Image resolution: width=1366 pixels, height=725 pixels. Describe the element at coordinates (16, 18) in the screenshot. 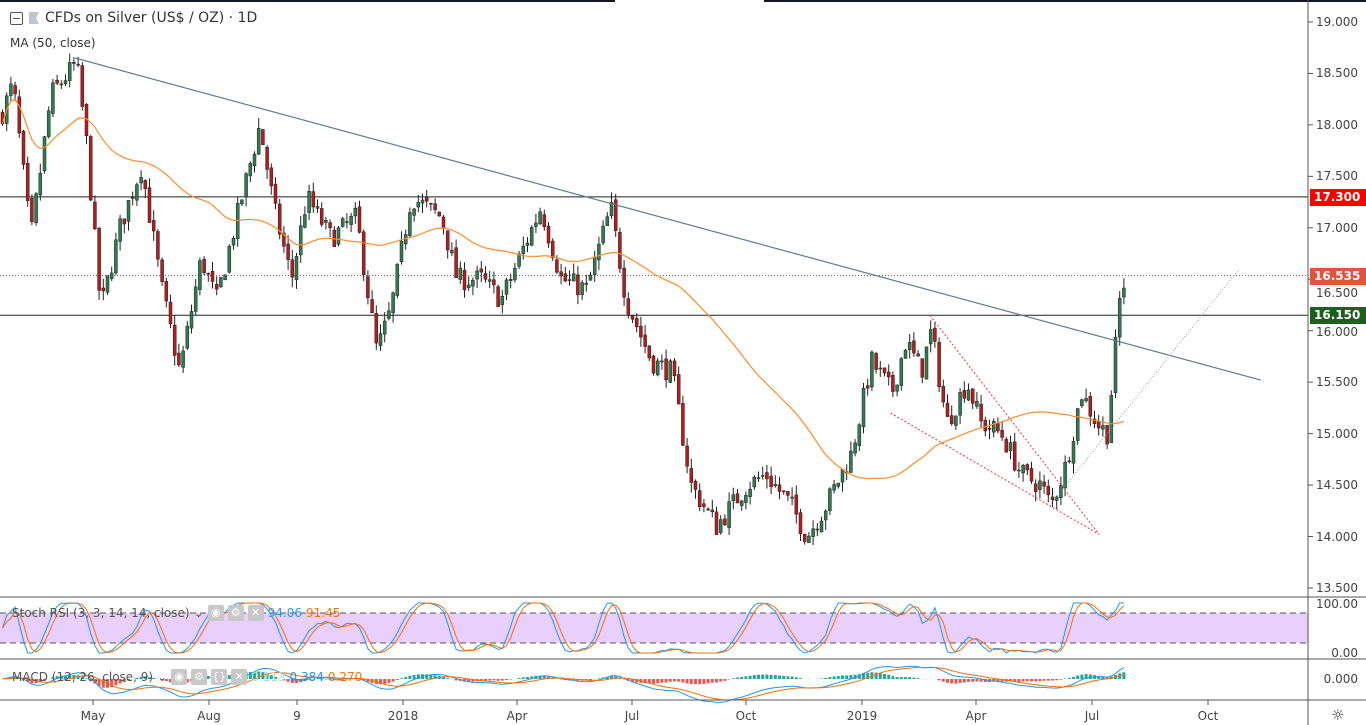

I see `collapse-icon` at that location.